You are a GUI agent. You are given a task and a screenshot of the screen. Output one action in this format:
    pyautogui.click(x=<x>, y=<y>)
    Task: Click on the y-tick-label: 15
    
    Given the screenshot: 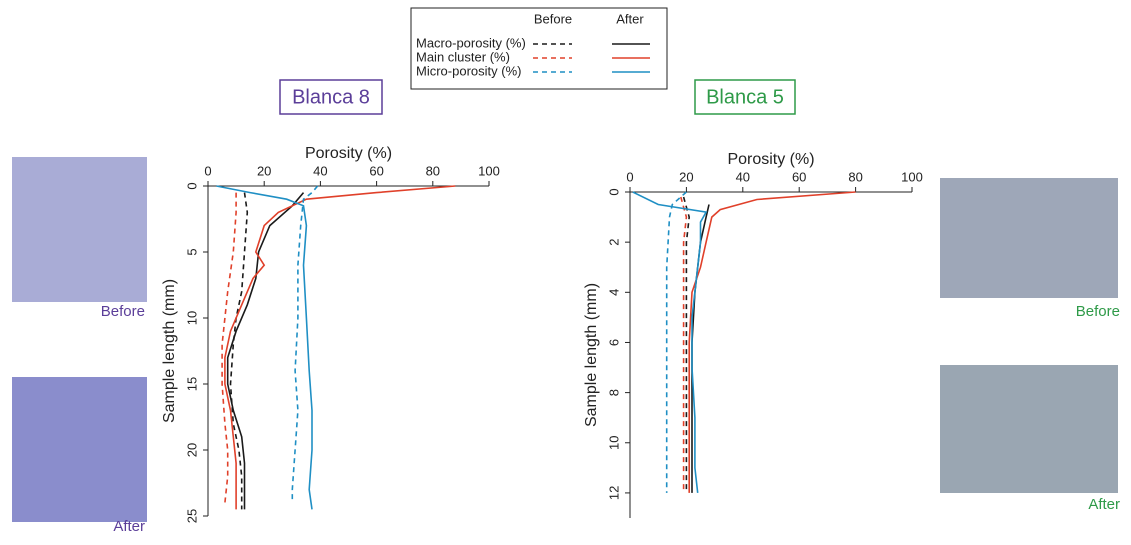 What is the action you would take?
    pyautogui.click(x=191, y=384)
    